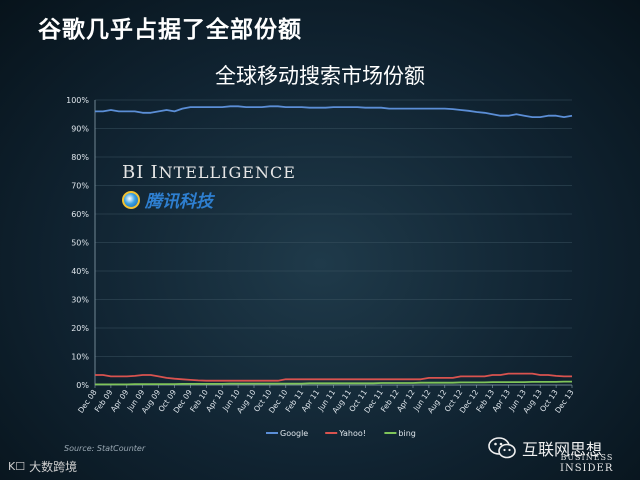 The height and width of the screenshot is (480, 640). What do you see at coordinates (320, 76) in the screenshot?
I see `chart-title: 全球移动搜索市场份额` at bounding box center [320, 76].